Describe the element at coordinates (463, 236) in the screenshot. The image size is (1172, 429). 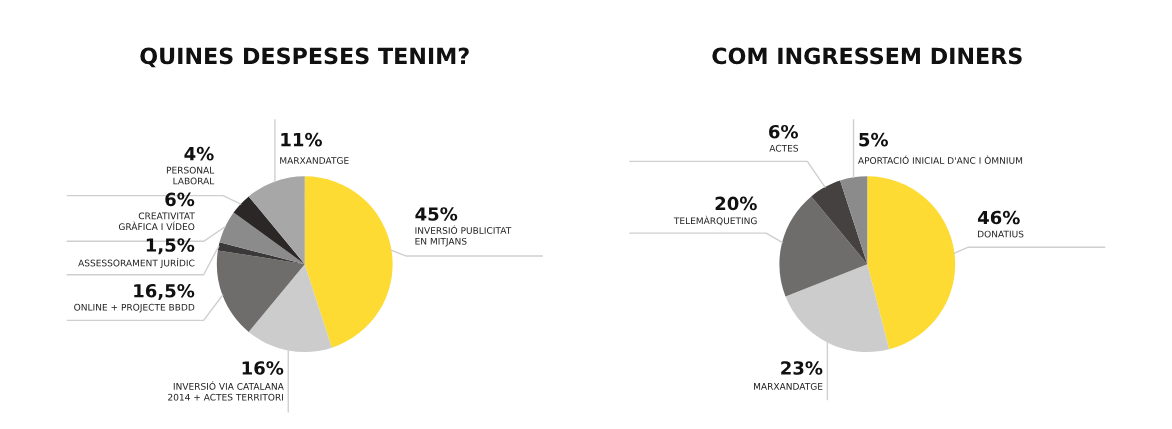
I see `slice-label: INVERSIÓ PUBLICITAT EN MITJANS` at that location.